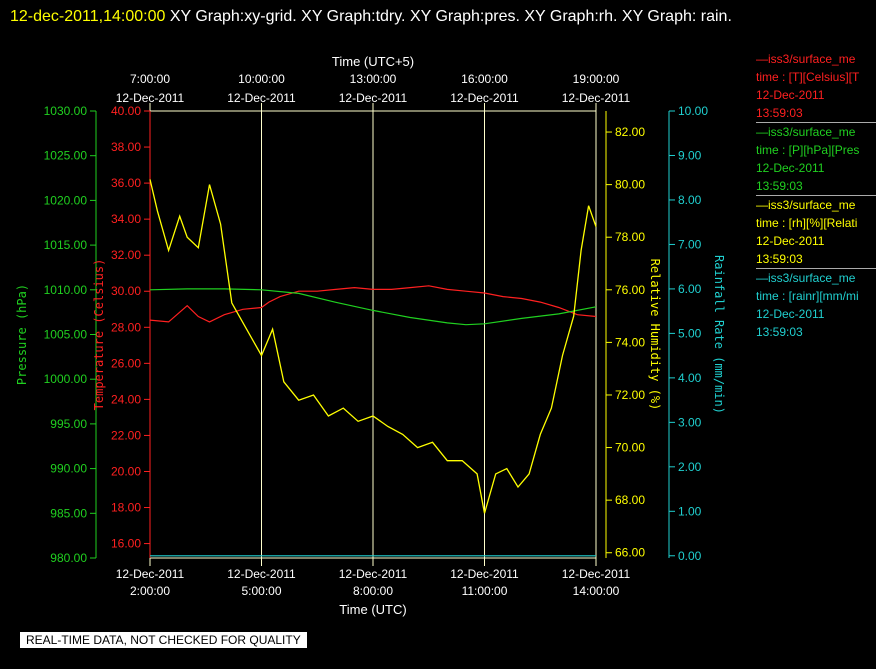  I want to click on rain-tick-label: 9.00, so click(690, 155).